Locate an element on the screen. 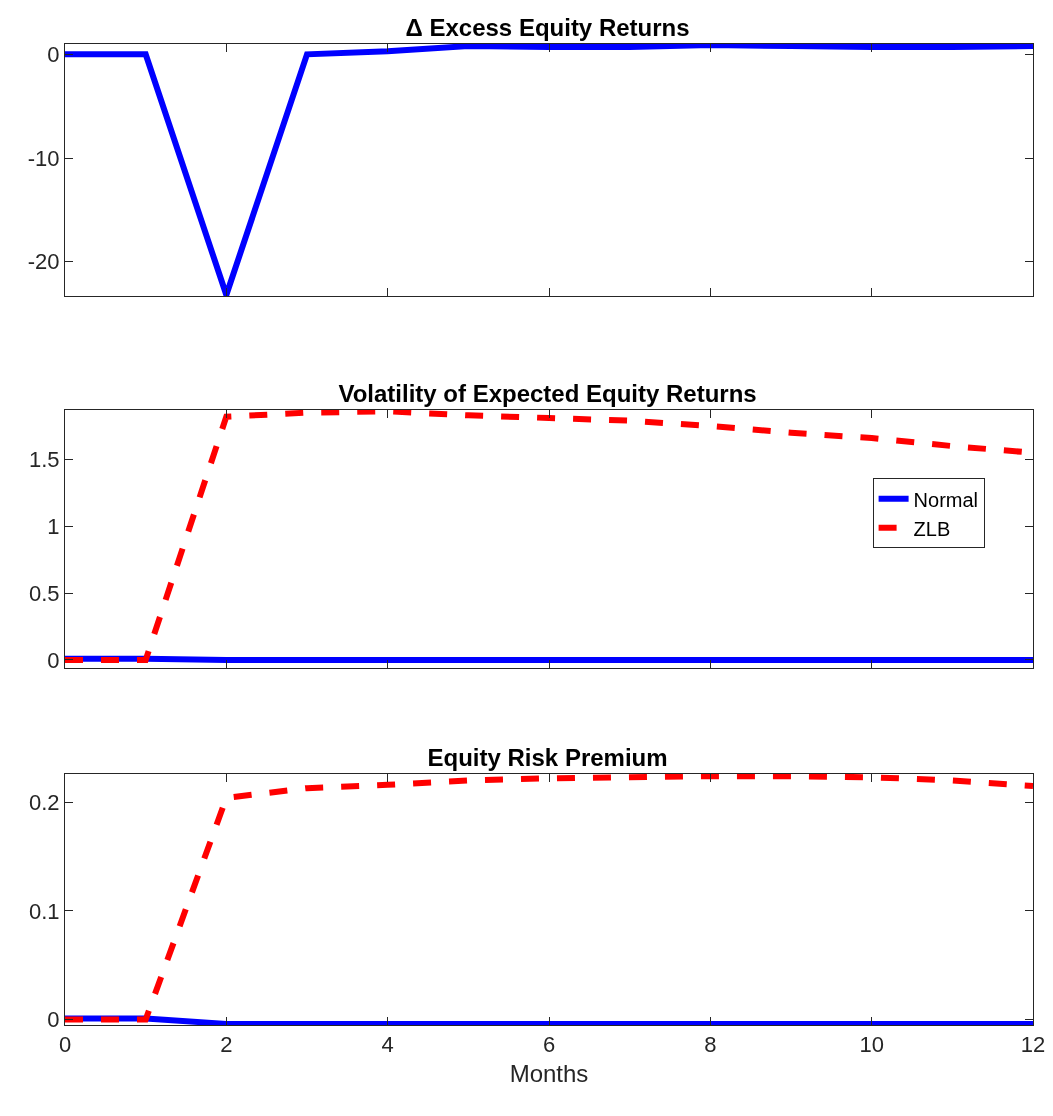 The width and height of the screenshot is (1053, 1116). x-tick-label: 4 is located at coordinates (387, 1045).